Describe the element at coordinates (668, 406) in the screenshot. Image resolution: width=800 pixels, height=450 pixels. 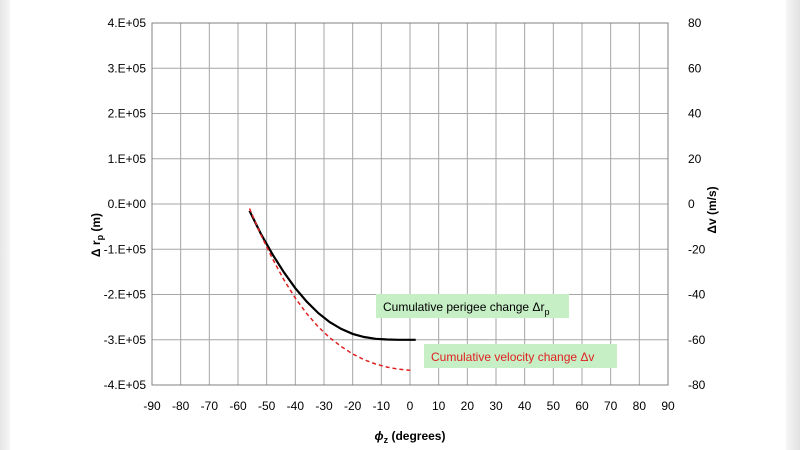
I see `x-tick-label: 90` at that location.